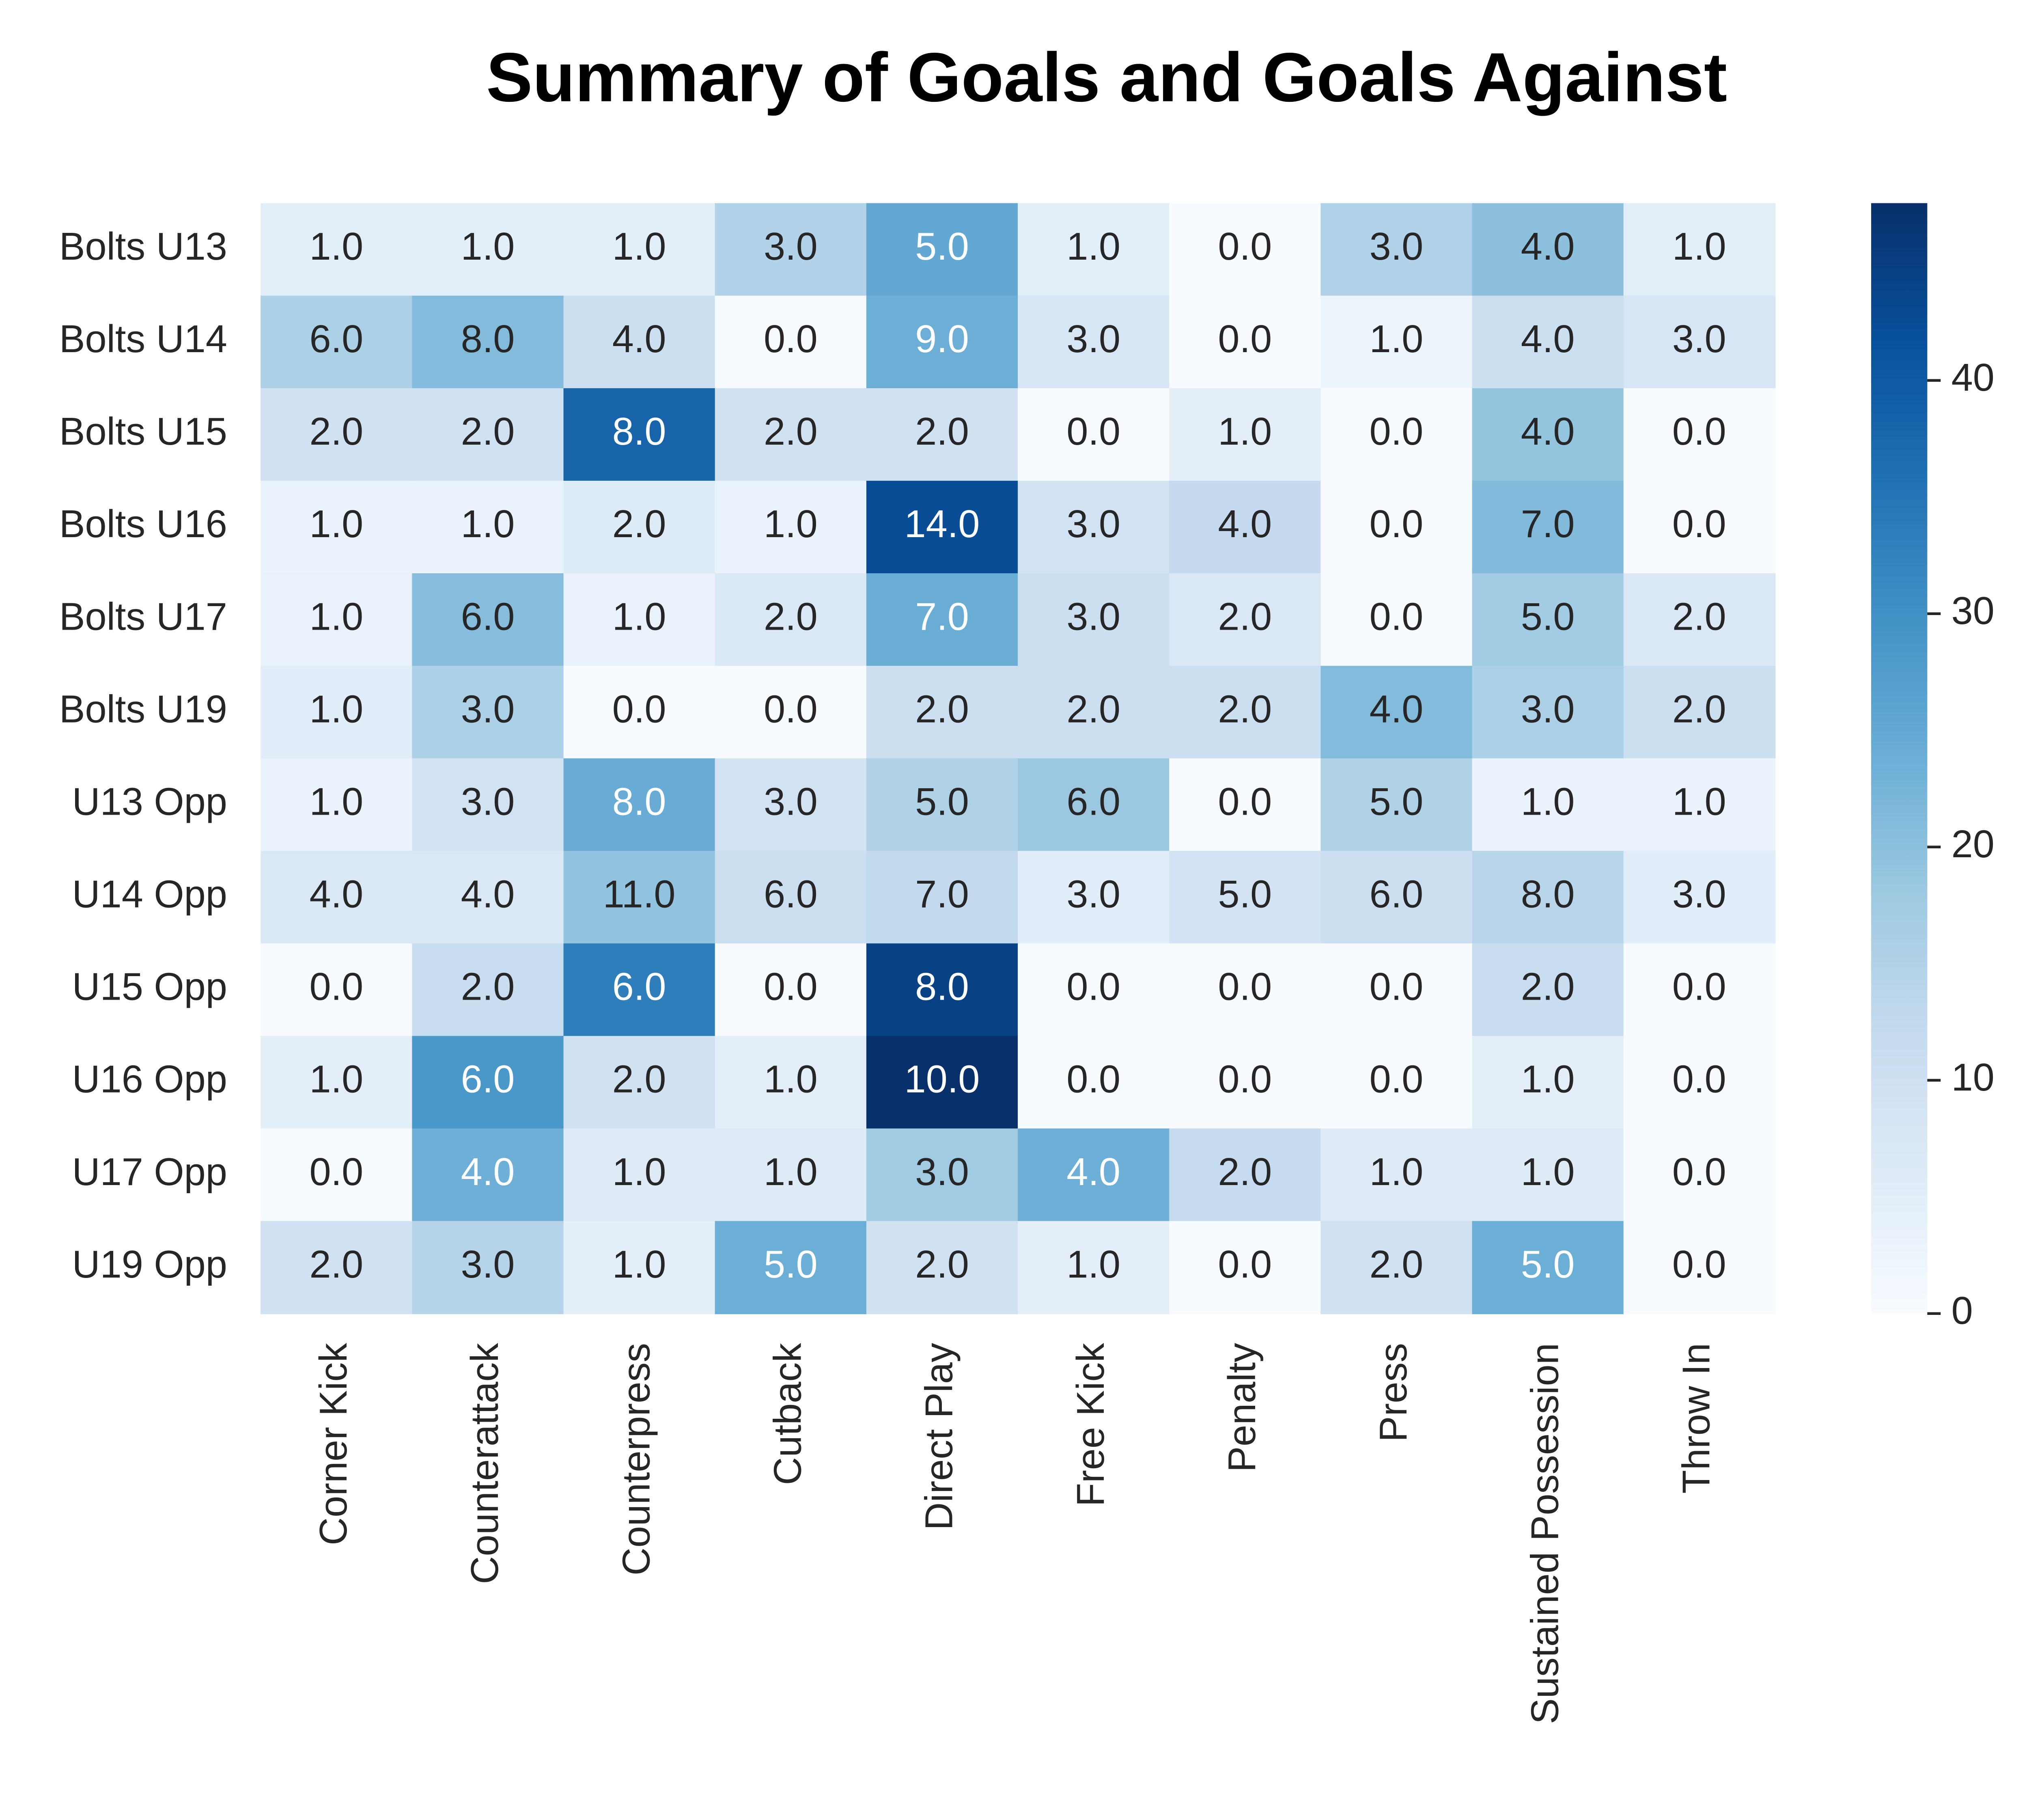 The width and height of the screenshot is (2029, 1820). What do you see at coordinates (1090, 1425) in the screenshot?
I see `x-tick-label: Free Kick` at bounding box center [1090, 1425].